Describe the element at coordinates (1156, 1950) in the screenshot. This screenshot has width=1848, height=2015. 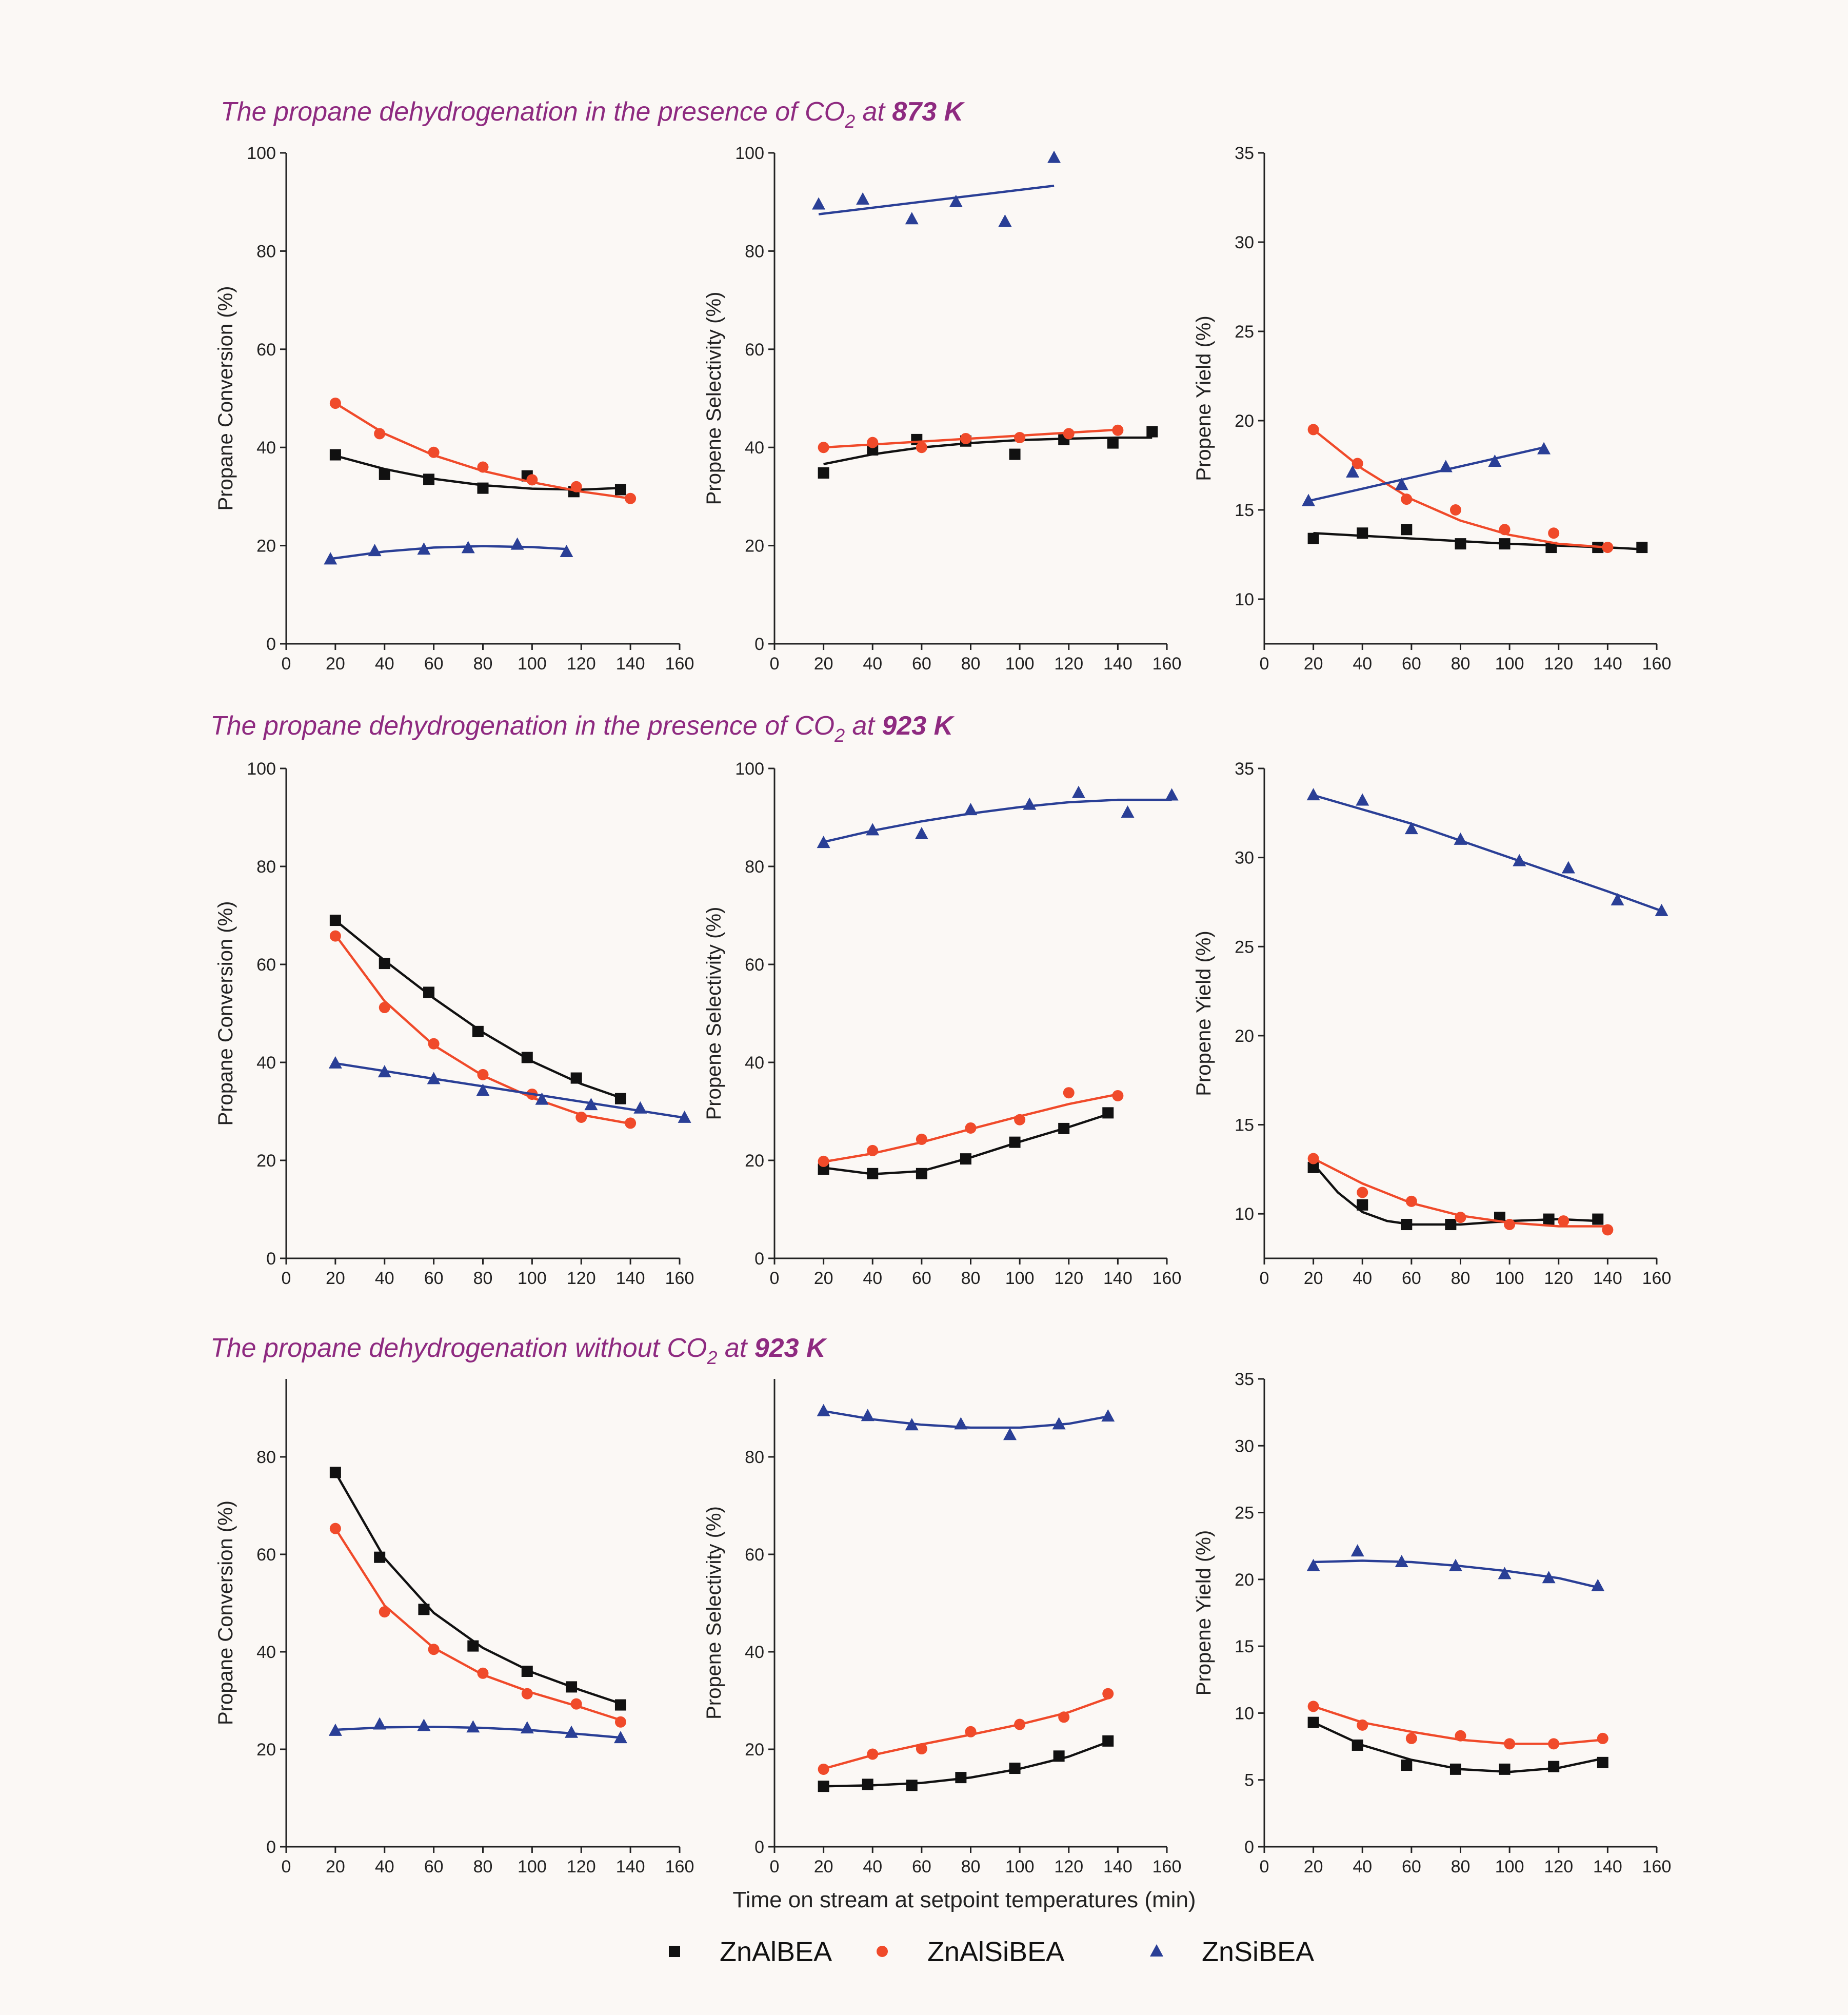
I see `legend-marker-znsibea` at that location.